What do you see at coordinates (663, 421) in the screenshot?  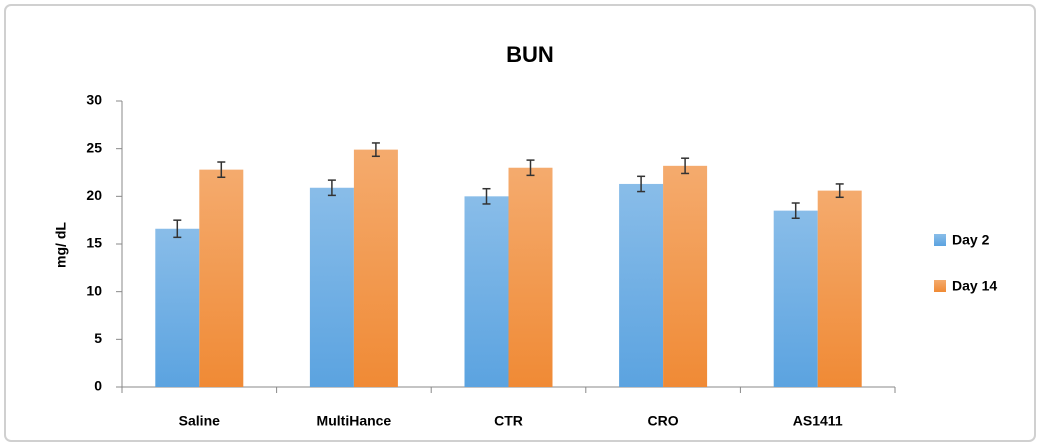 I see `x-tick-label: CRO` at bounding box center [663, 421].